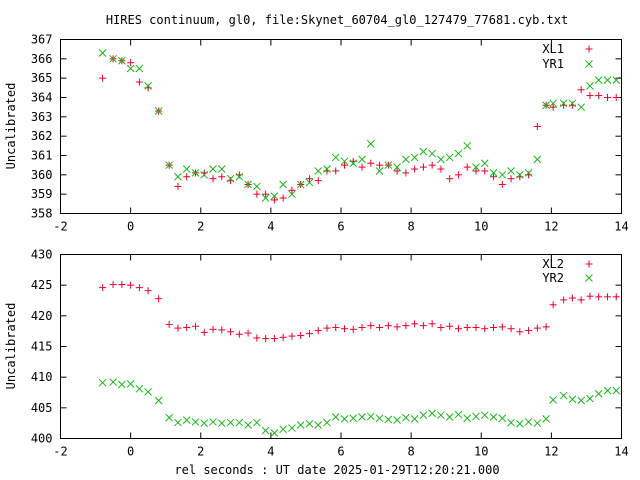  What do you see at coordinates (567, 56) in the screenshot?
I see `upper-legend: XL1 YR1` at bounding box center [567, 56].